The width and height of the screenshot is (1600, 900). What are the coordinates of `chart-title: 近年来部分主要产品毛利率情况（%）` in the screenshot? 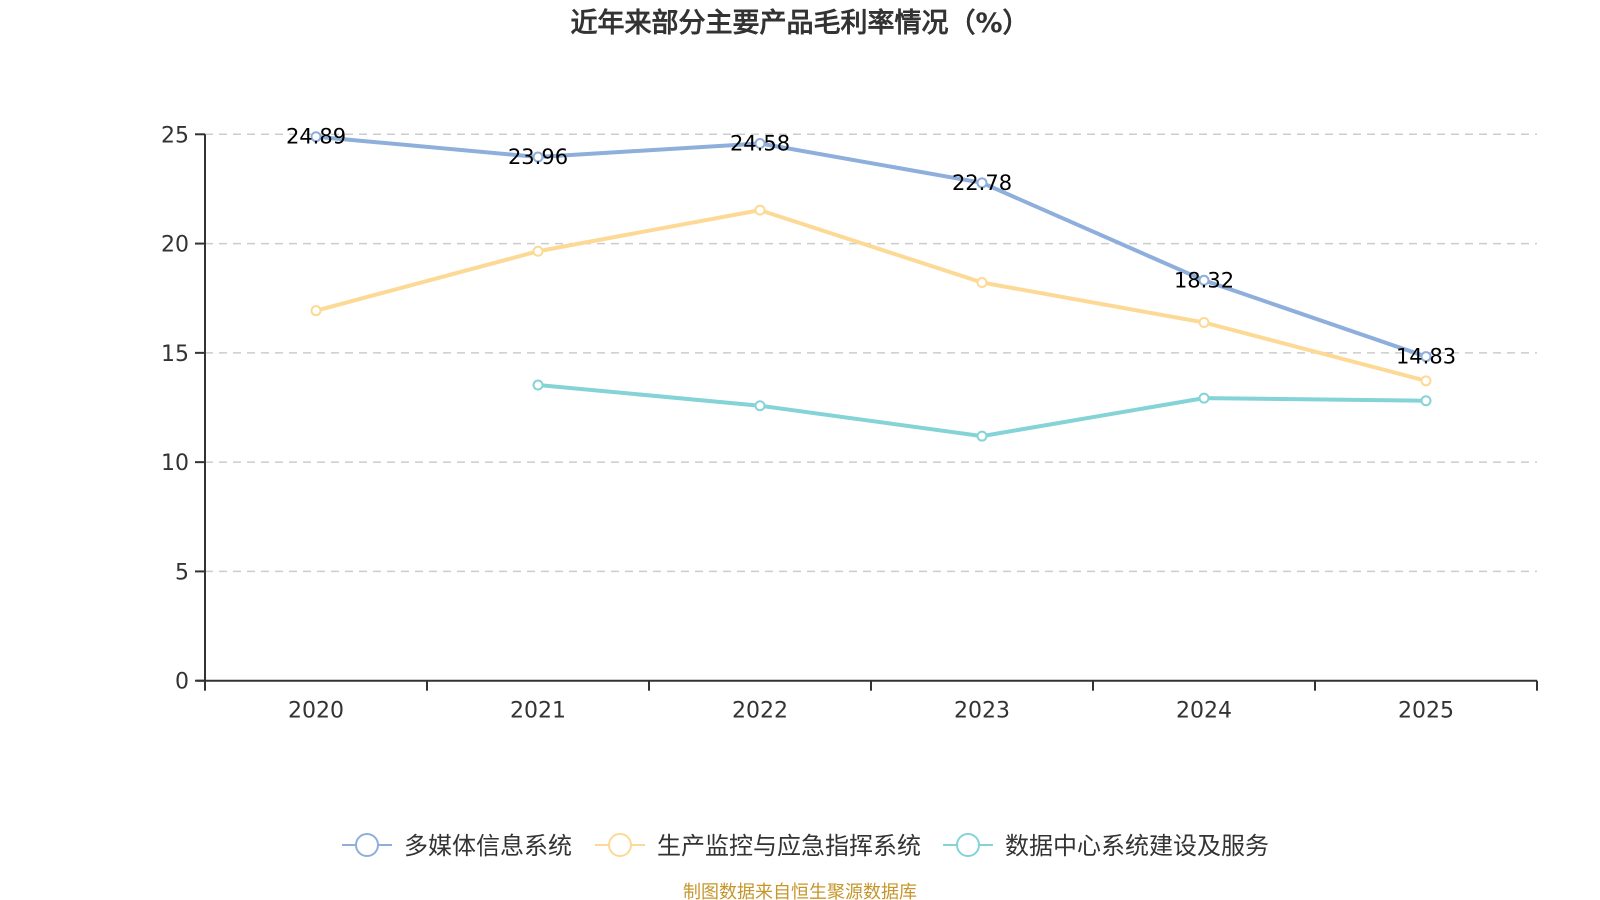 It's located at (799, 23).